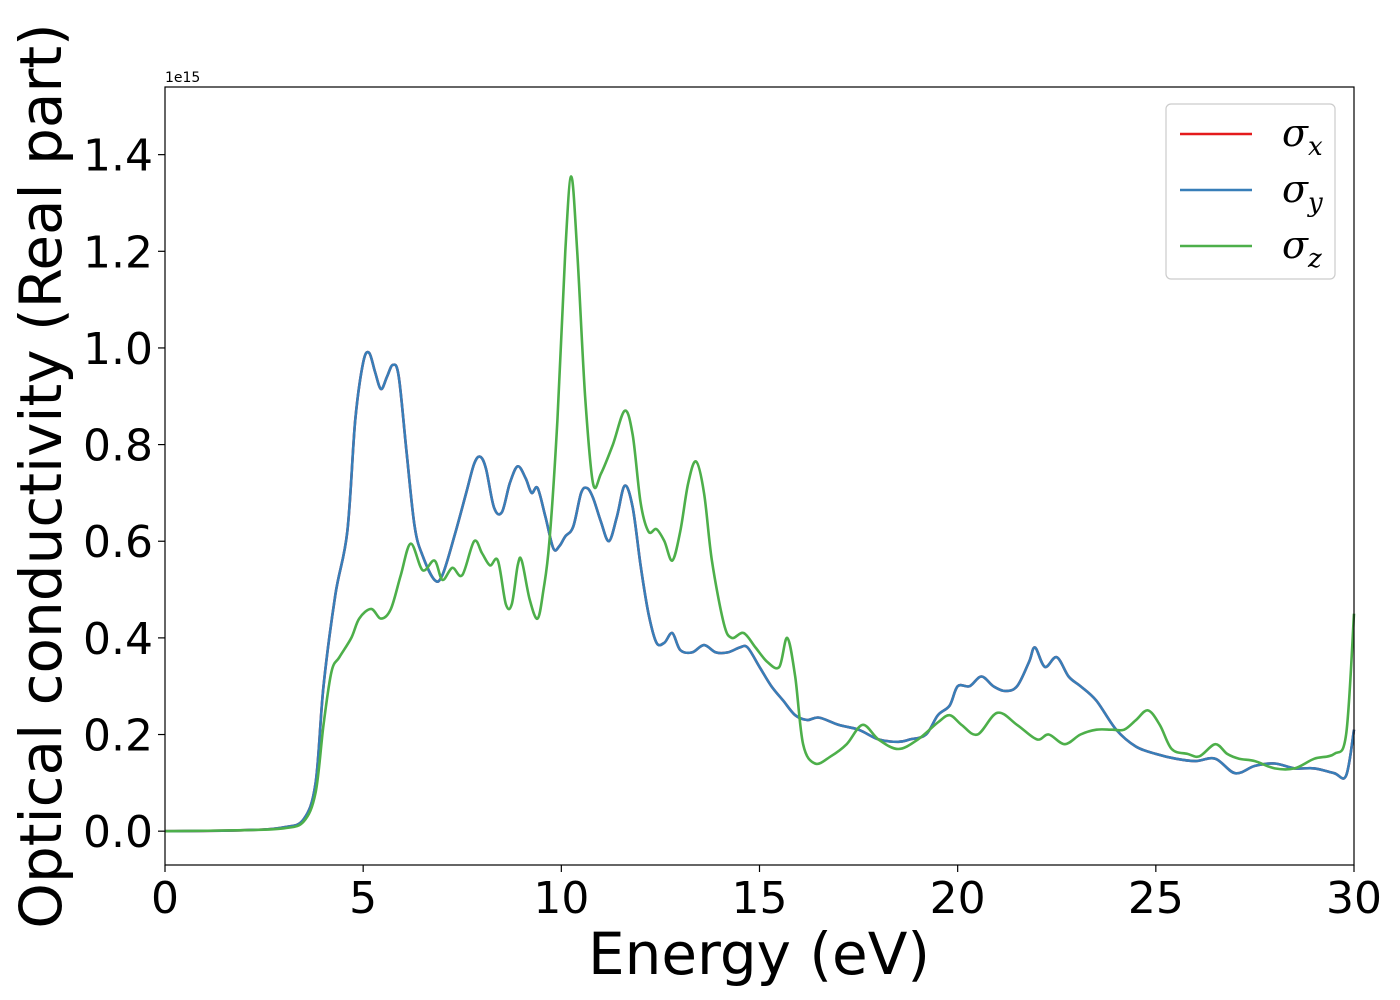 This screenshot has height=1000, width=1400. What do you see at coordinates (165, 898) in the screenshot?
I see `x-tick-label: 0` at bounding box center [165, 898].